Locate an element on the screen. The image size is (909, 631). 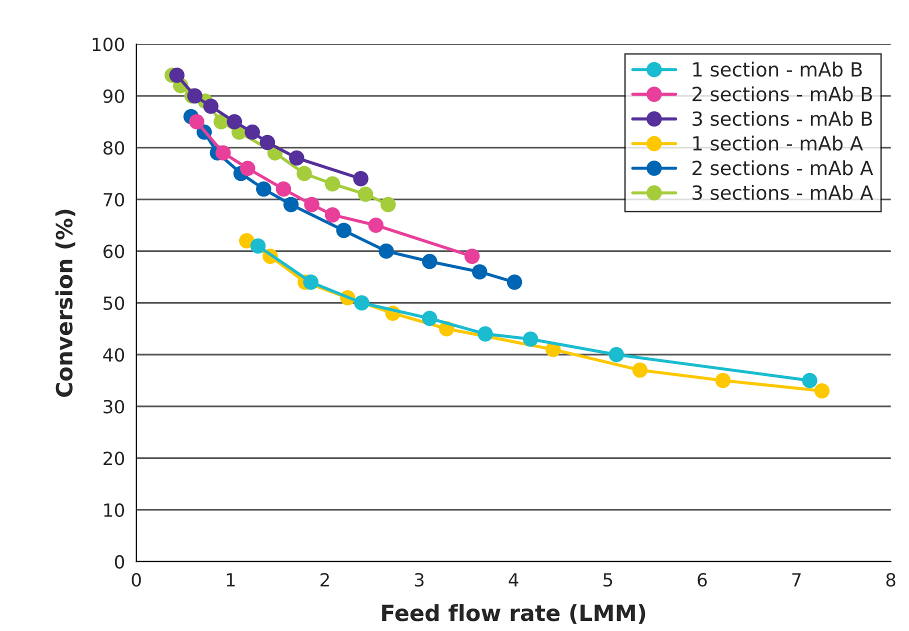
x-tick-label: 8 is located at coordinates (891, 580).